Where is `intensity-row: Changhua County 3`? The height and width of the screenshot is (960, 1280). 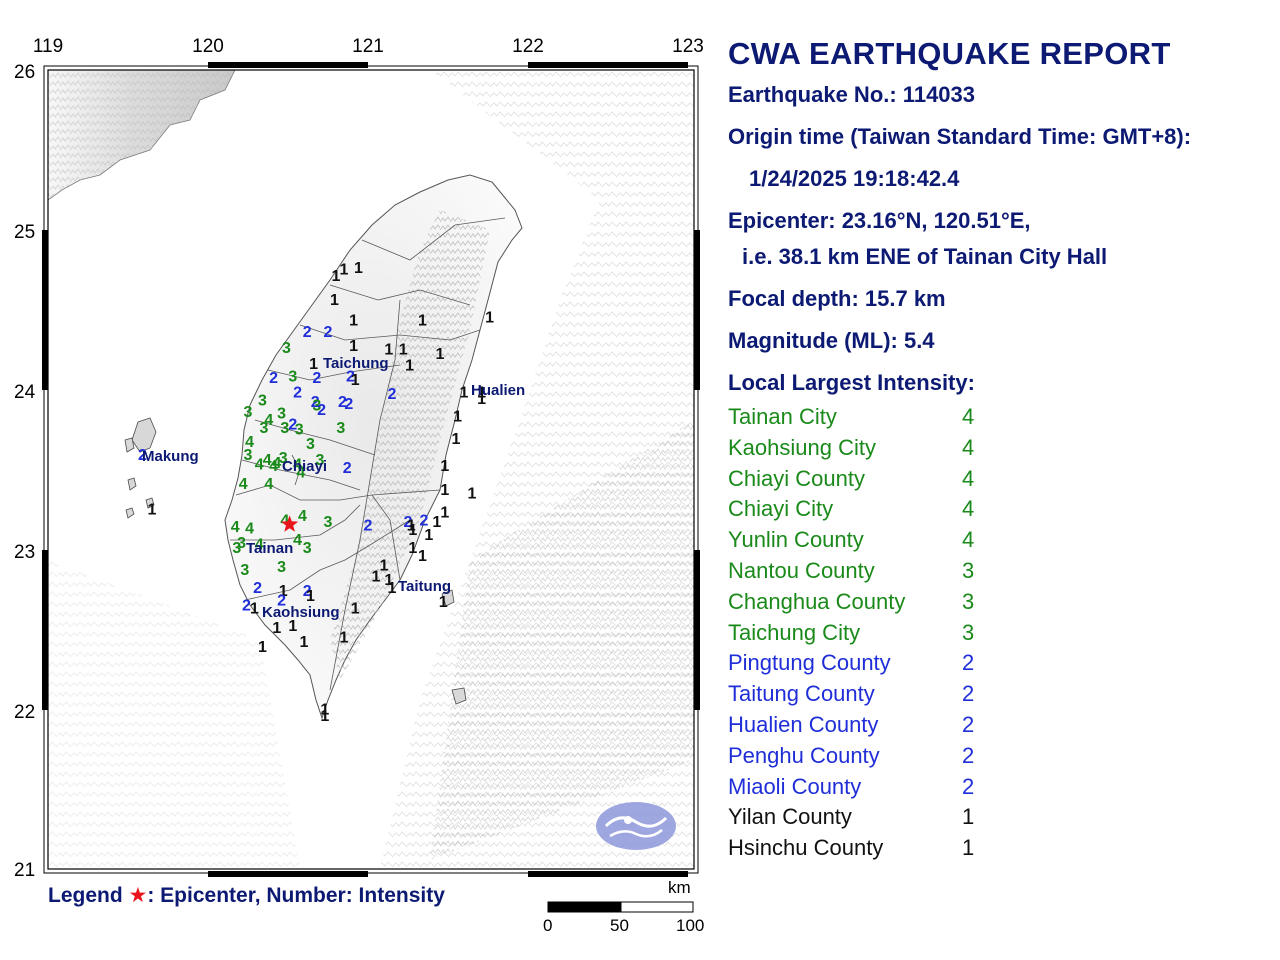 intensity-row: Changhua County 3 is located at coordinates (851, 601).